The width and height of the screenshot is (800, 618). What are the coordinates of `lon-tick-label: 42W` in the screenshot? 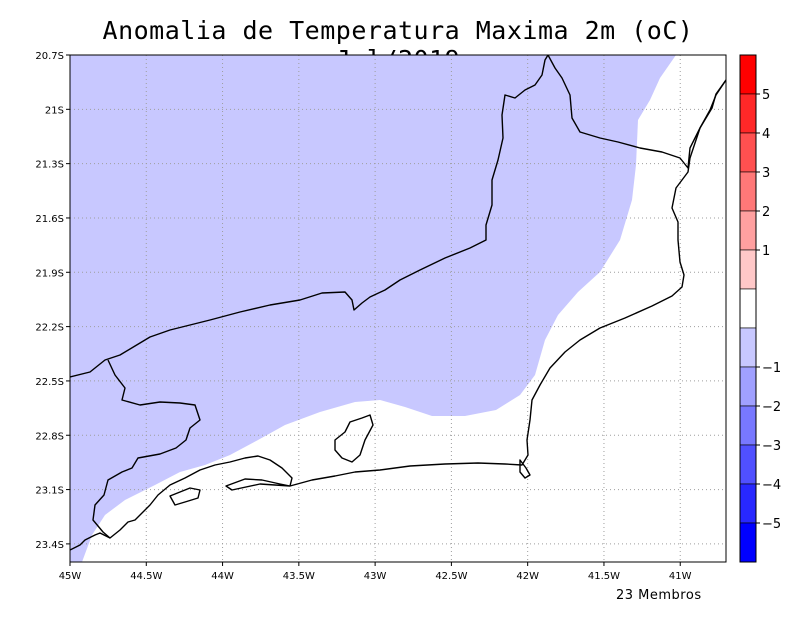 It's located at (527, 576).